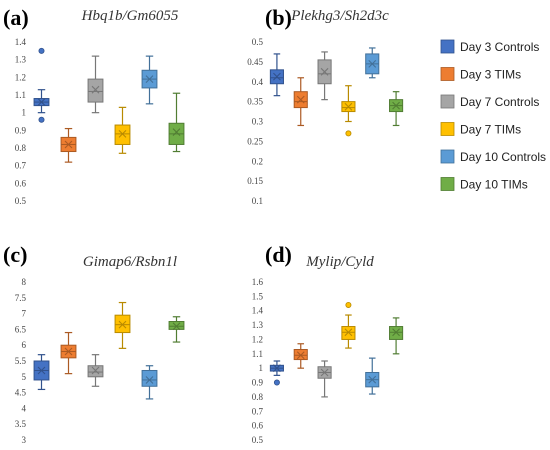  Describe the element at coordinates (255, 141) in the screenshot. I see `y-tick-label: 0.25` at that location.